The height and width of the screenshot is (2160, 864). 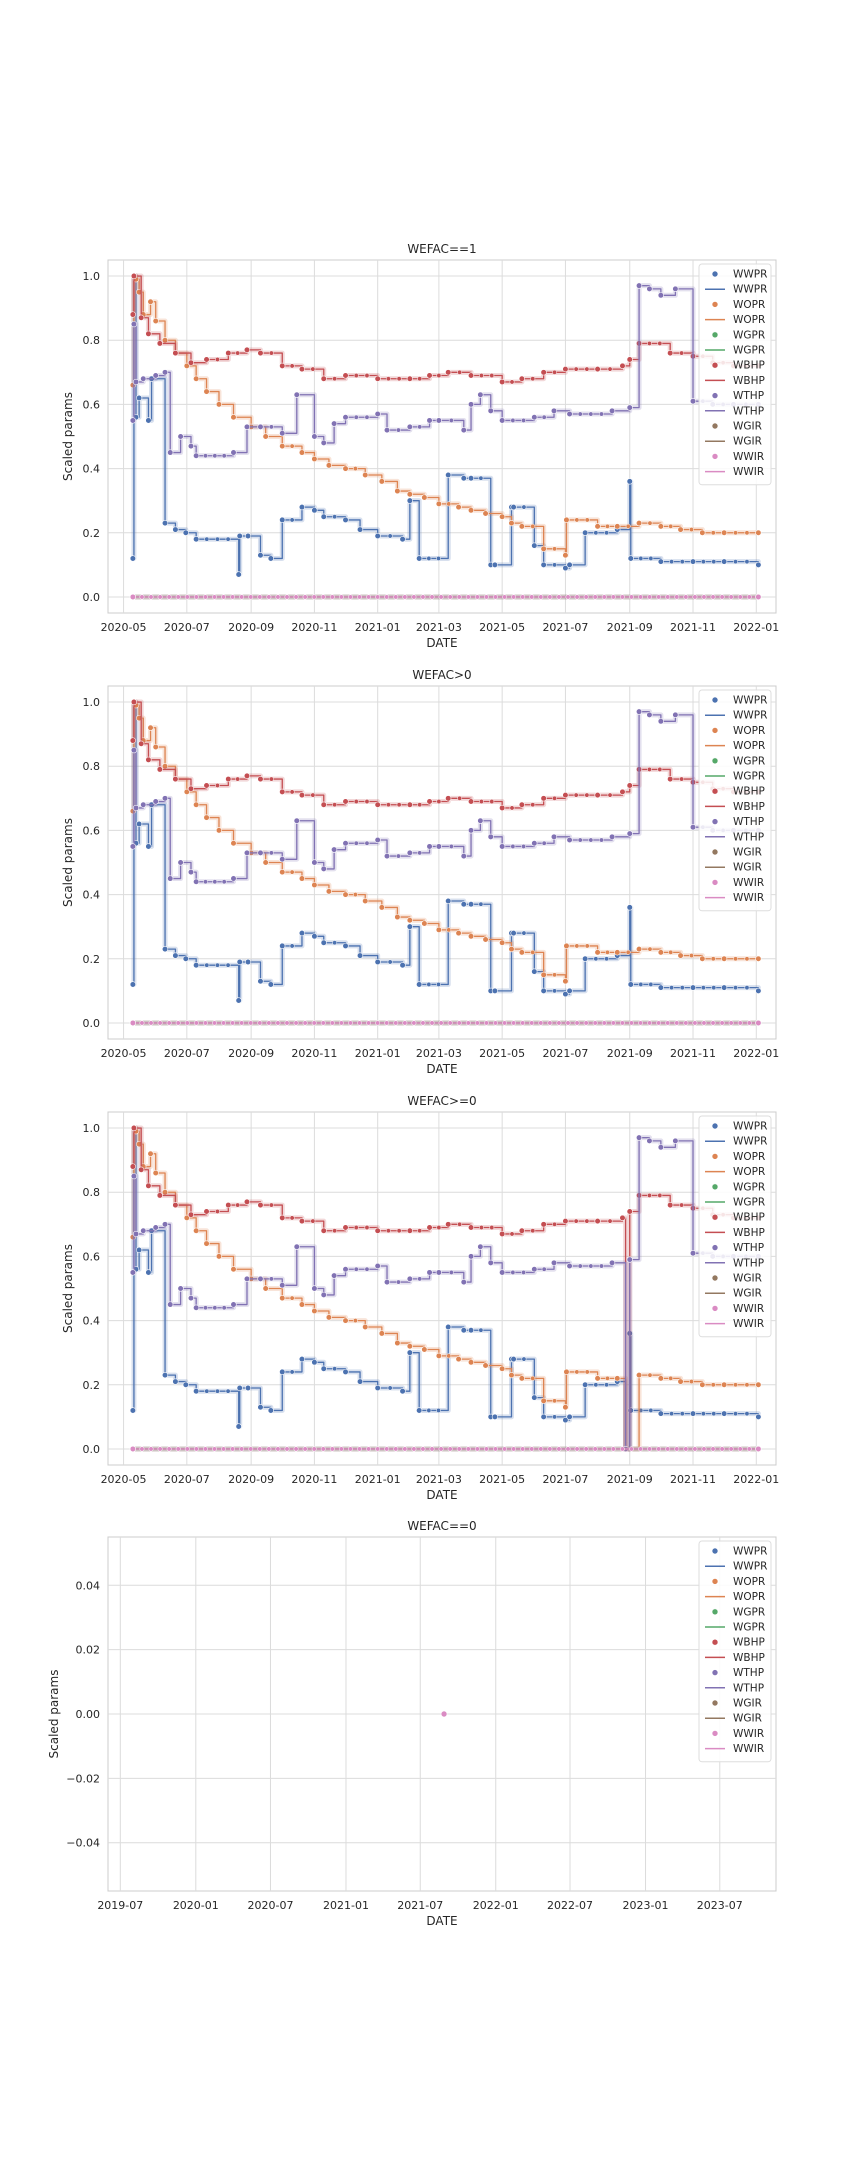 What do you see at coordinates (735, 1658) in the screenshot?
I see `legend-entry: WBHP` at bounding box center [735, 1658].